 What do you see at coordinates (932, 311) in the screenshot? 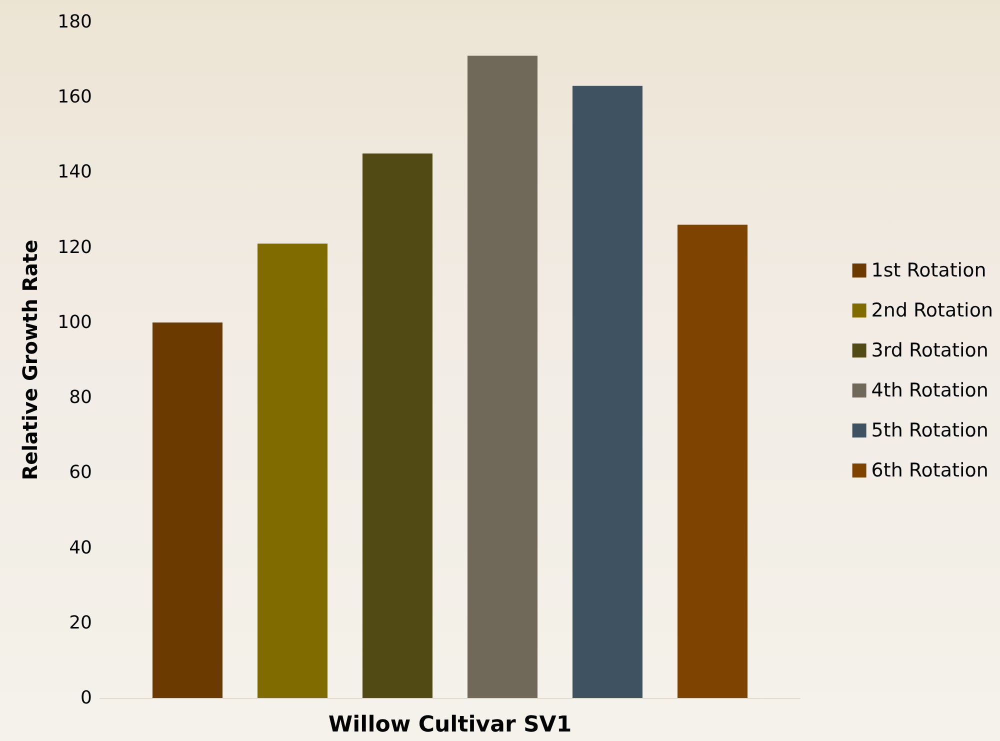
I see `legend-label: 2nd Rotation` at bounding box center [932, 311].